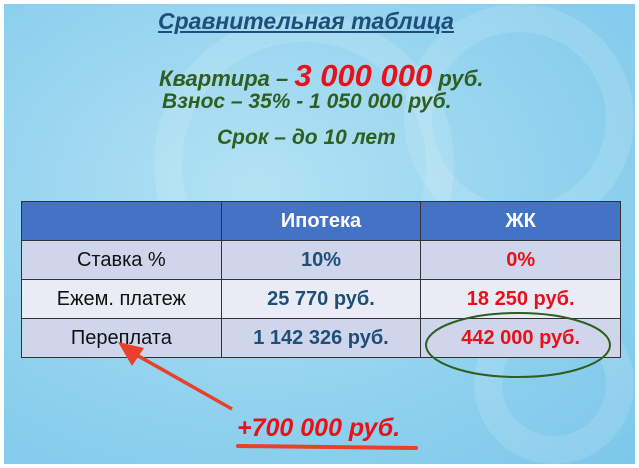 The height and width of the screenshot is (468, 639). I want to click on header-mortgage: Ипотека, so click(321, 221).